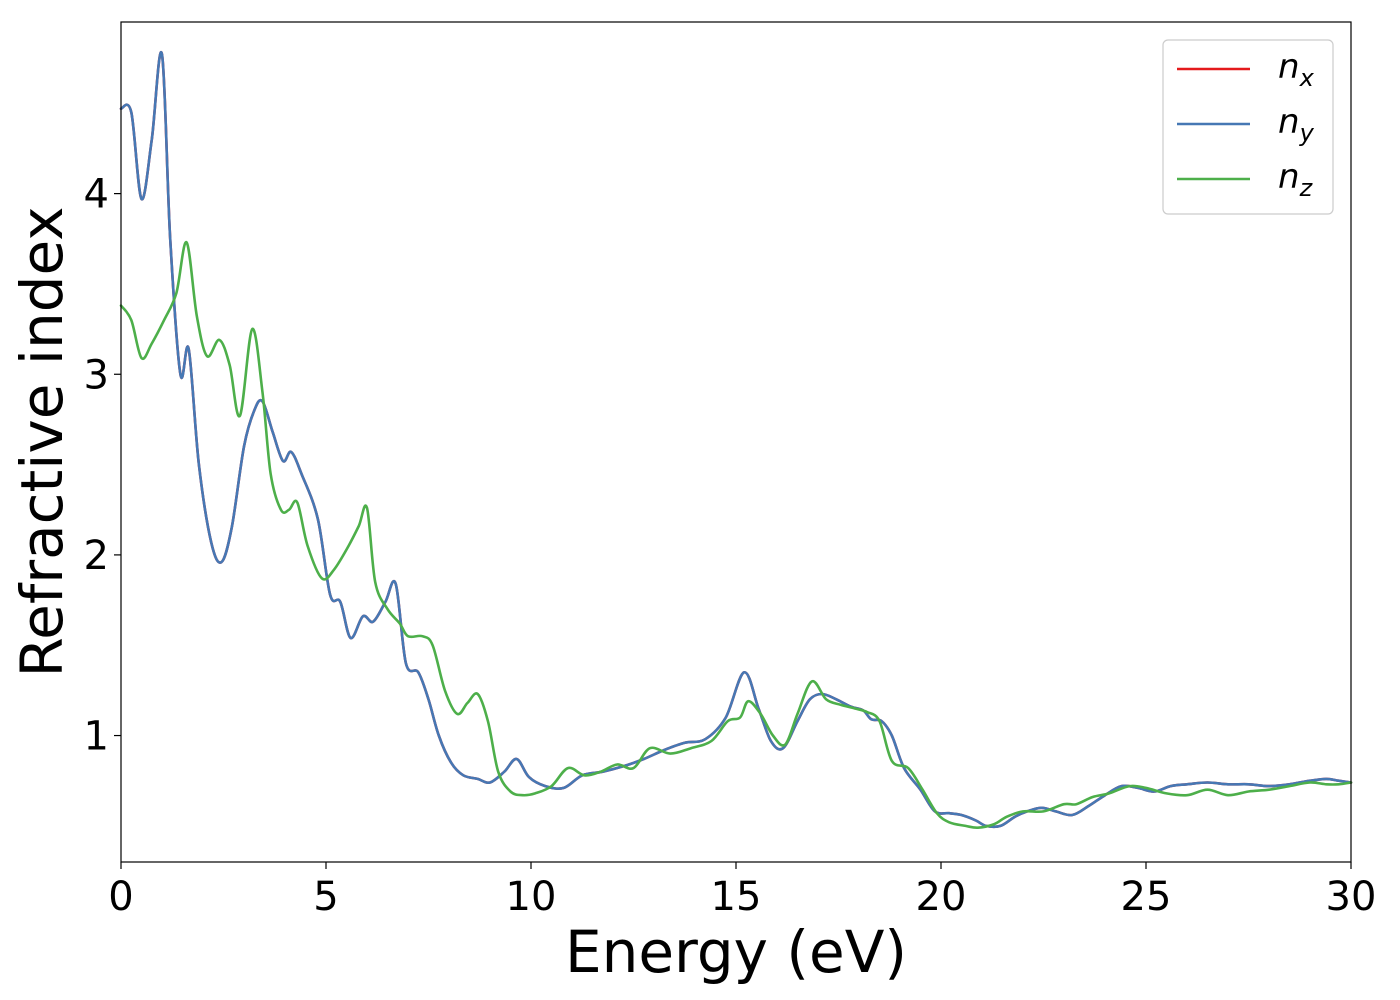 Image resolution: width=1400 pixels, height=1000 pixels. What do you see at coordinates (42, 441) in the screenshot?
I see `y-axis-title: Refractive index` at bounding box center [42, 441].